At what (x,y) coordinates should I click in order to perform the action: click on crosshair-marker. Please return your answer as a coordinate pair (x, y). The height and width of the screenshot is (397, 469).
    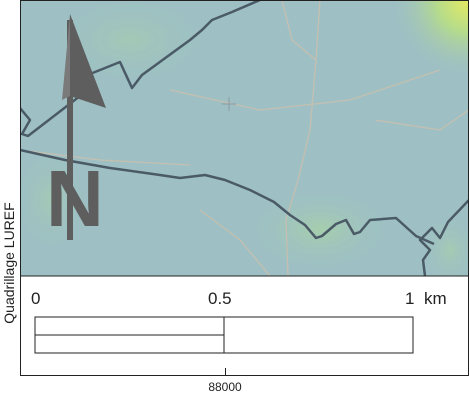
    Looking at the image, I should click on (229, 104).